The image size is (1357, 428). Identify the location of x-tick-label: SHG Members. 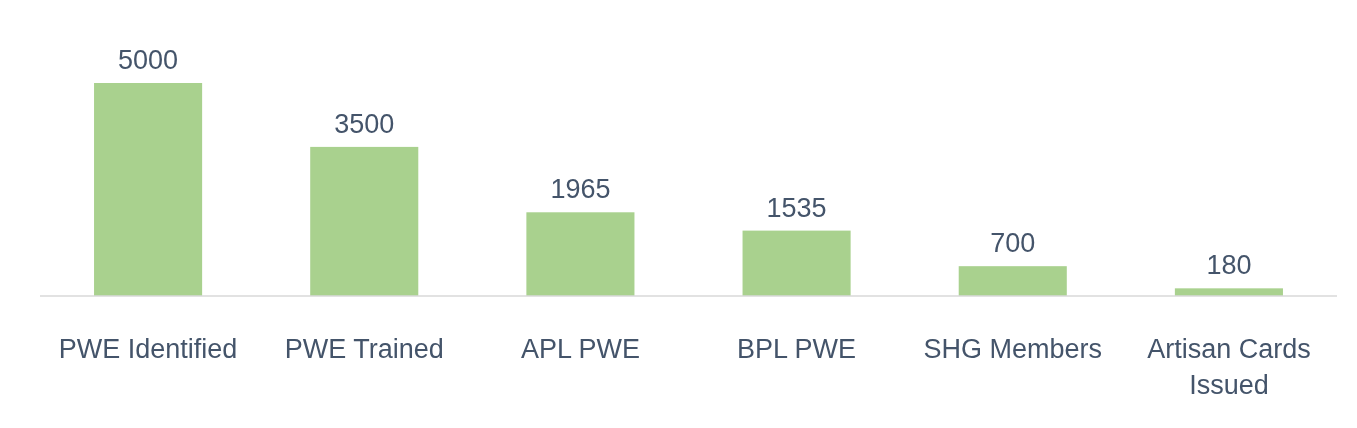
(1013, 349).